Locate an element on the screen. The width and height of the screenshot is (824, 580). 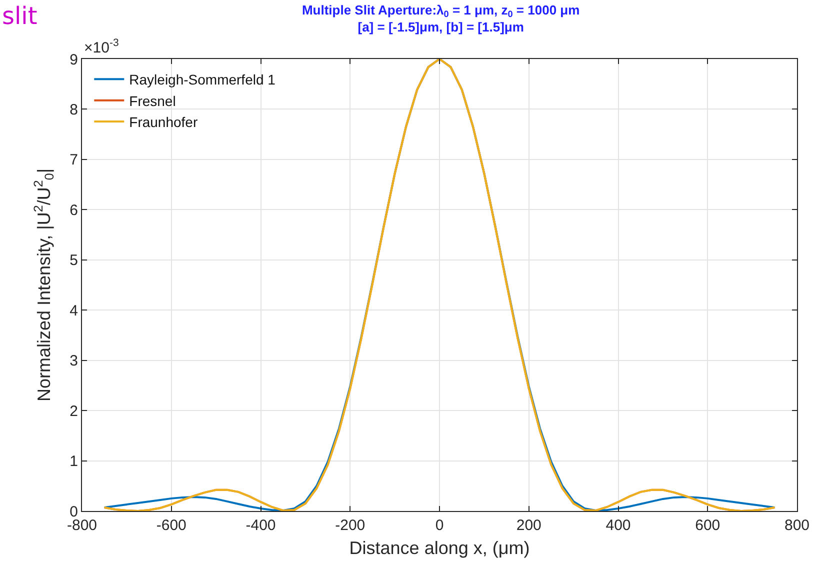
y-tick-label: 3 is located at coordinates (74, 361).